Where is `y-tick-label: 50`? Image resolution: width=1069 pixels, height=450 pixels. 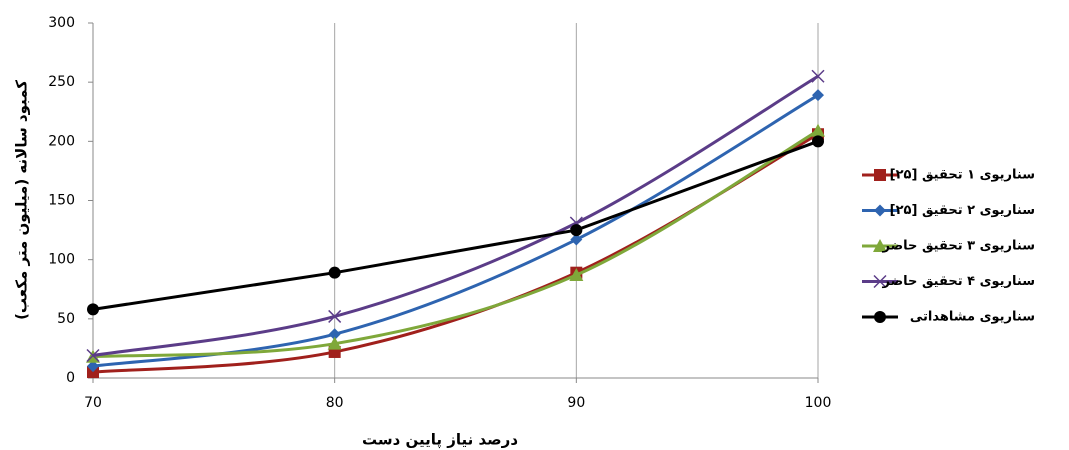 y-tick-label: 50 is located at coordinates (66, 319).